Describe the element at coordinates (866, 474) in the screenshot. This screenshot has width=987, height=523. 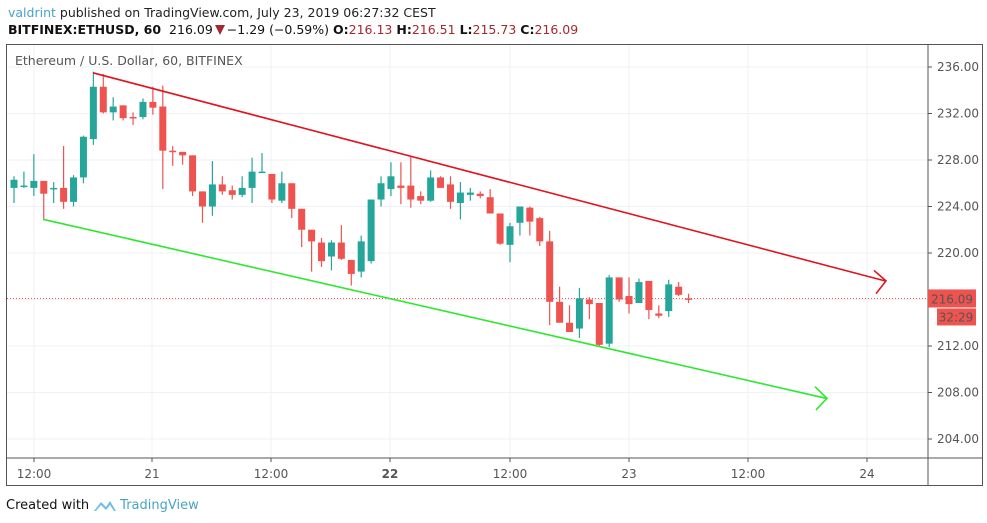
I see `x-tick-label: 24` at that location.